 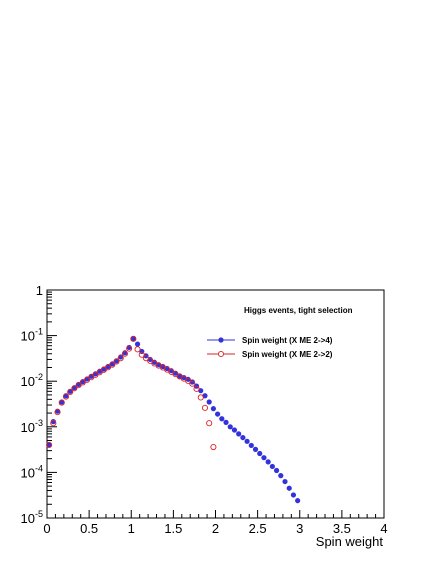 What do you see at coordinates (298, 310) in the screenshot?
I see `chart-annotation: Higgs events, tight selection` at bounding box center [298, 310].